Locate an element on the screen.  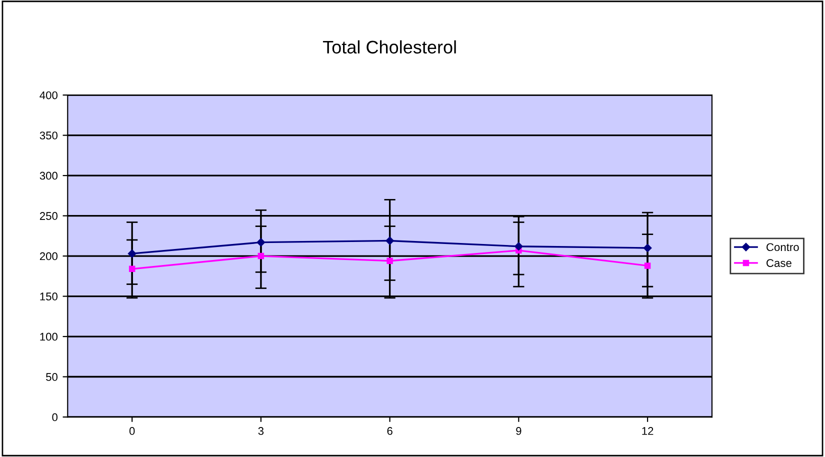
y-tick-label: 0 is located at coordinates (55, 417).